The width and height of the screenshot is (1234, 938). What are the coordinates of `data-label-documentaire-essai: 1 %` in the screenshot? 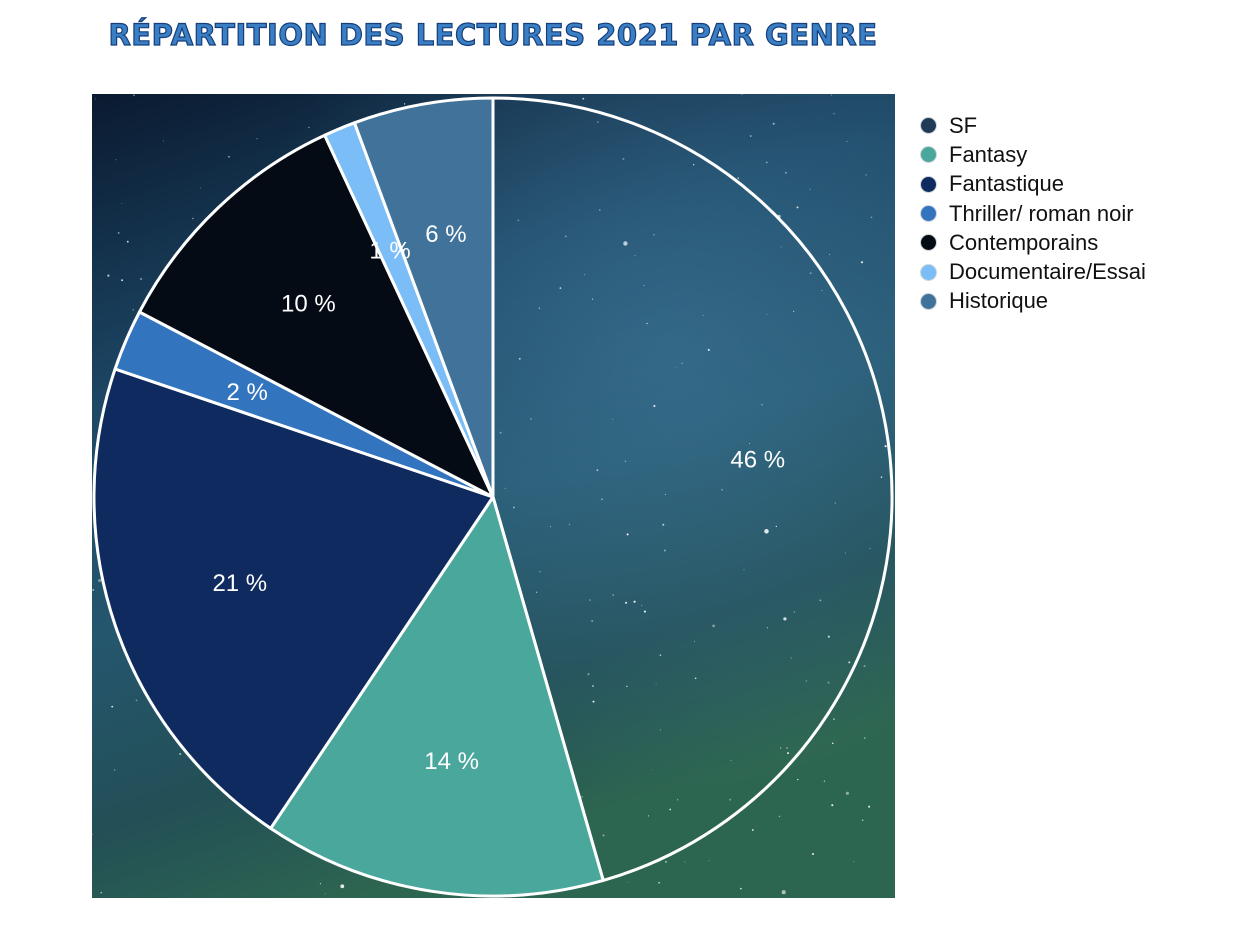 It's located at (389, 250).